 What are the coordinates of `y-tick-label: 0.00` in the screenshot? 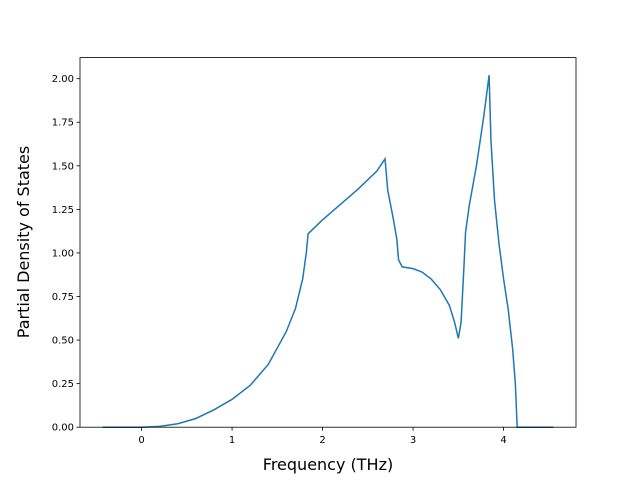 It's located at (63, 428).